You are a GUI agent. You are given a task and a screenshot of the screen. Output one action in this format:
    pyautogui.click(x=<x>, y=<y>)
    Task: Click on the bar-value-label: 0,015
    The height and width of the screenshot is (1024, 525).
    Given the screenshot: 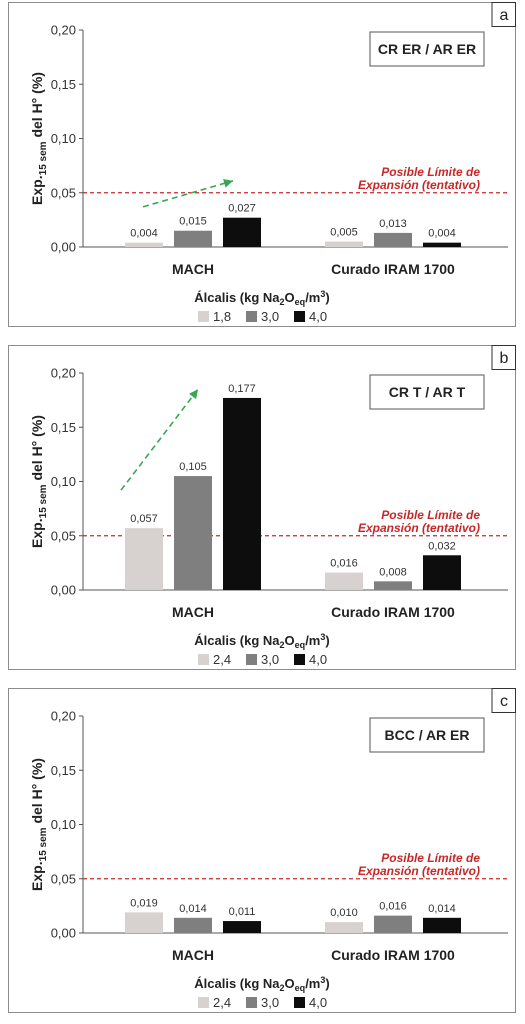 What is the action you would take?
    pyautogui.click(x=193, y=222)
    